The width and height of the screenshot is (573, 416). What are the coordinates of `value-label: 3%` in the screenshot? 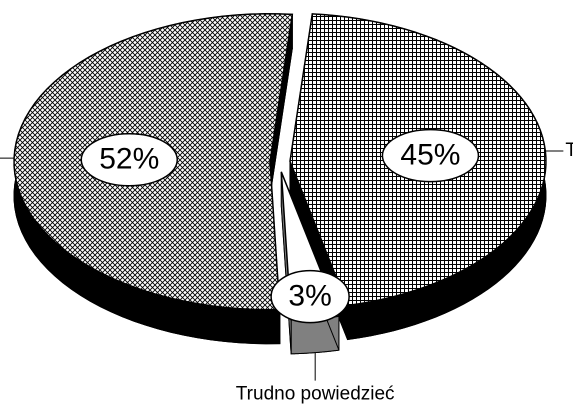 It's located at (309, 296).